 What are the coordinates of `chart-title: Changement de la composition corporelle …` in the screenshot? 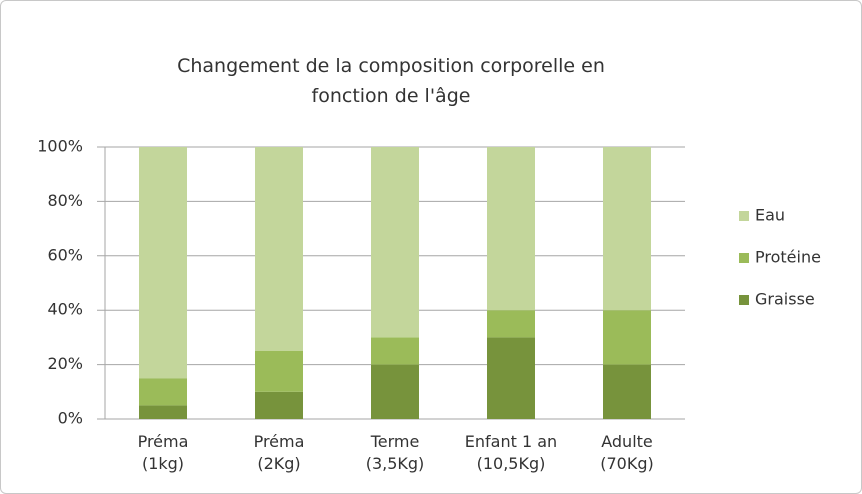 It's located at (391, 81).